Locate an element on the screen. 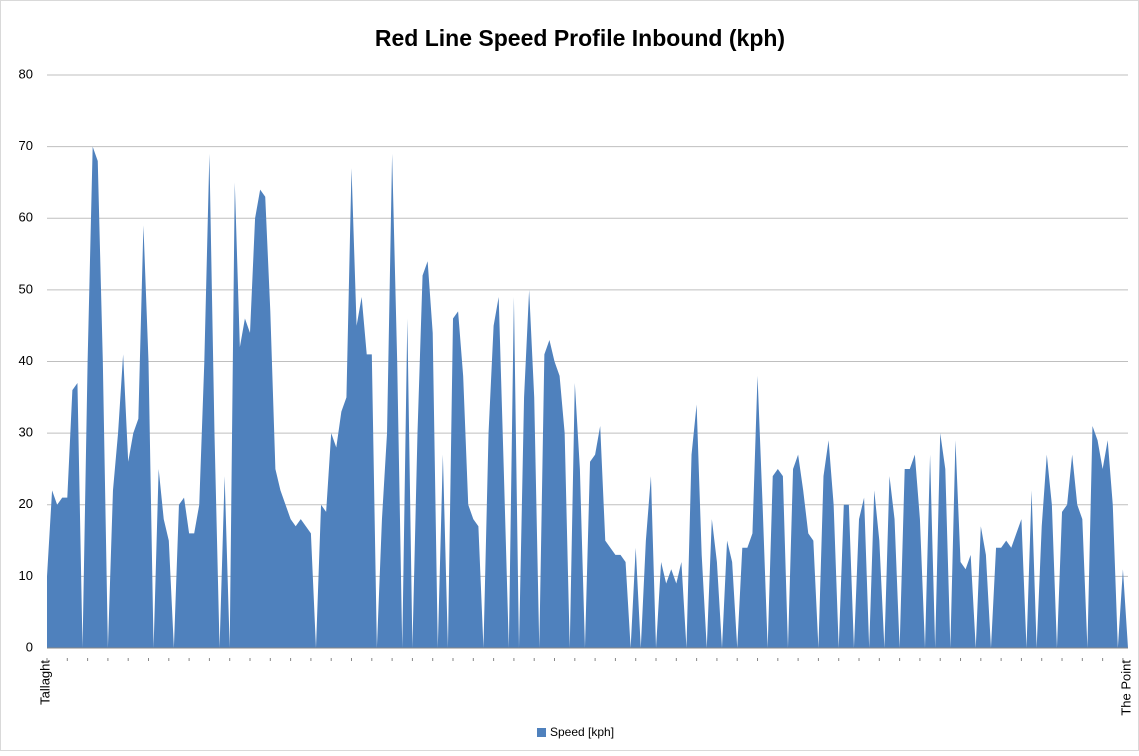 Image resolution: width=1139 pixels, height=756 pixels. y-tick-label: 40 is located at coordinates (26, 360).